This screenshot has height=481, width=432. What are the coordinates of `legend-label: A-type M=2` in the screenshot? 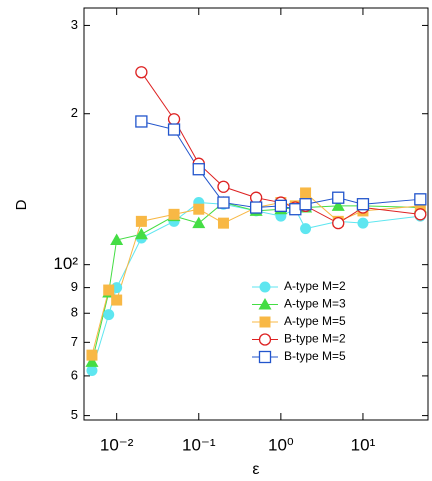 It's located at (315, 286).